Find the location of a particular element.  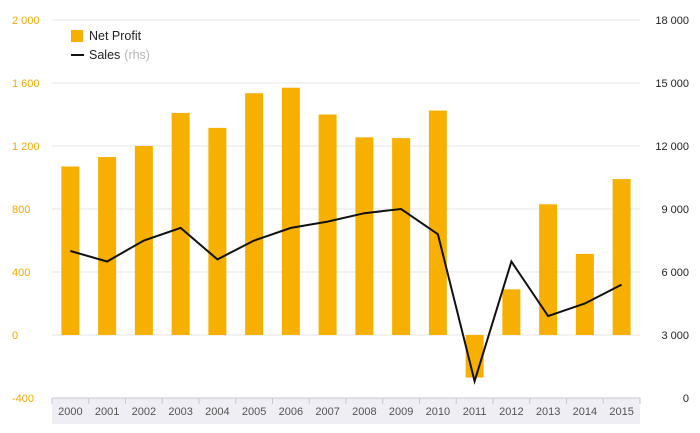

x-tick-label: 2001 is located at coordinates (107, 412).